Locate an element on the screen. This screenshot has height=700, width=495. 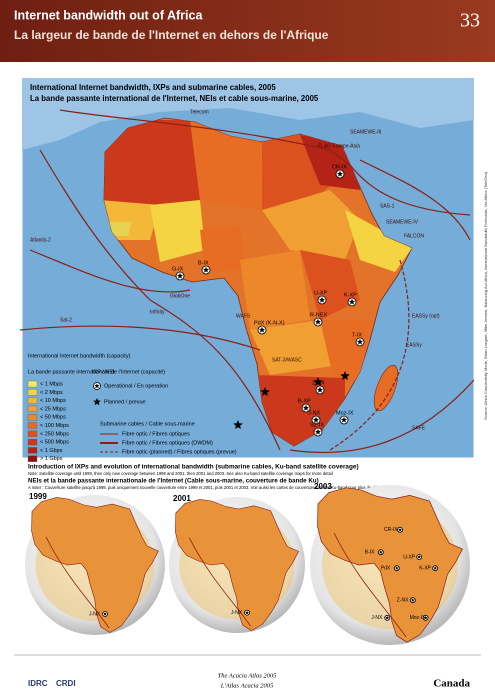
legend-label: < 50 Mbps is located at coordinates (53, 418).